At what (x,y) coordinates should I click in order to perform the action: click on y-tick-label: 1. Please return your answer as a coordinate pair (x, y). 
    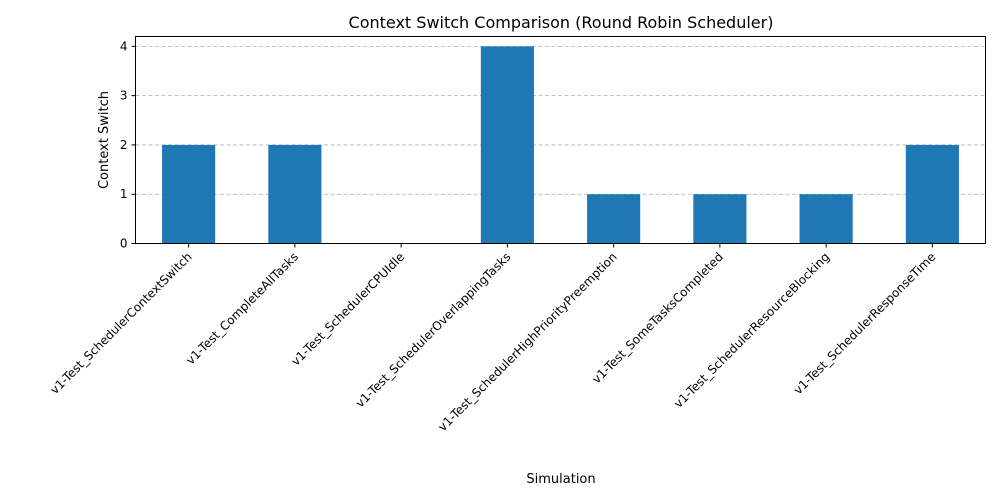
    Looking at the image, I should click on (124, 194).